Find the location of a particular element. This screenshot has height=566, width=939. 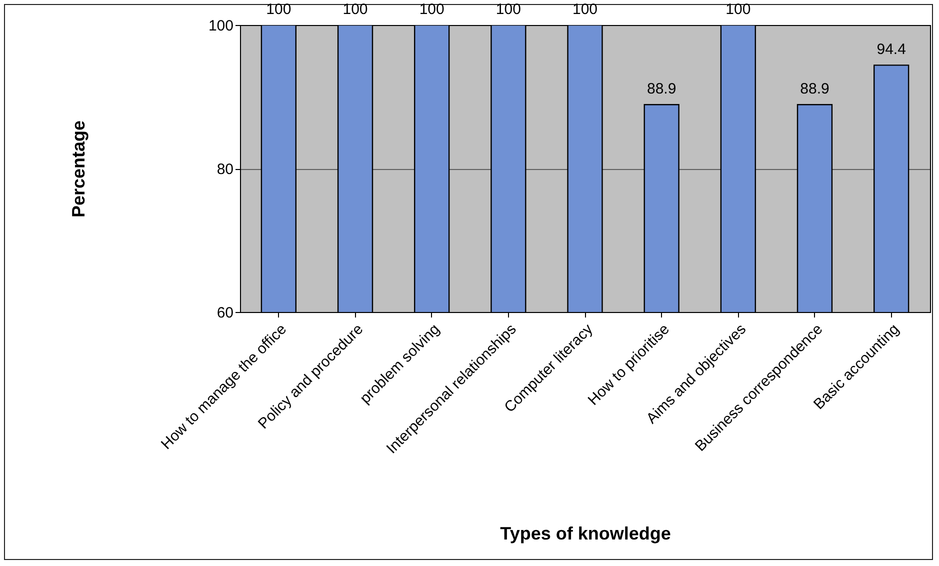

x-axis-title: Types of knowledge is located at coordinates (585, 534).